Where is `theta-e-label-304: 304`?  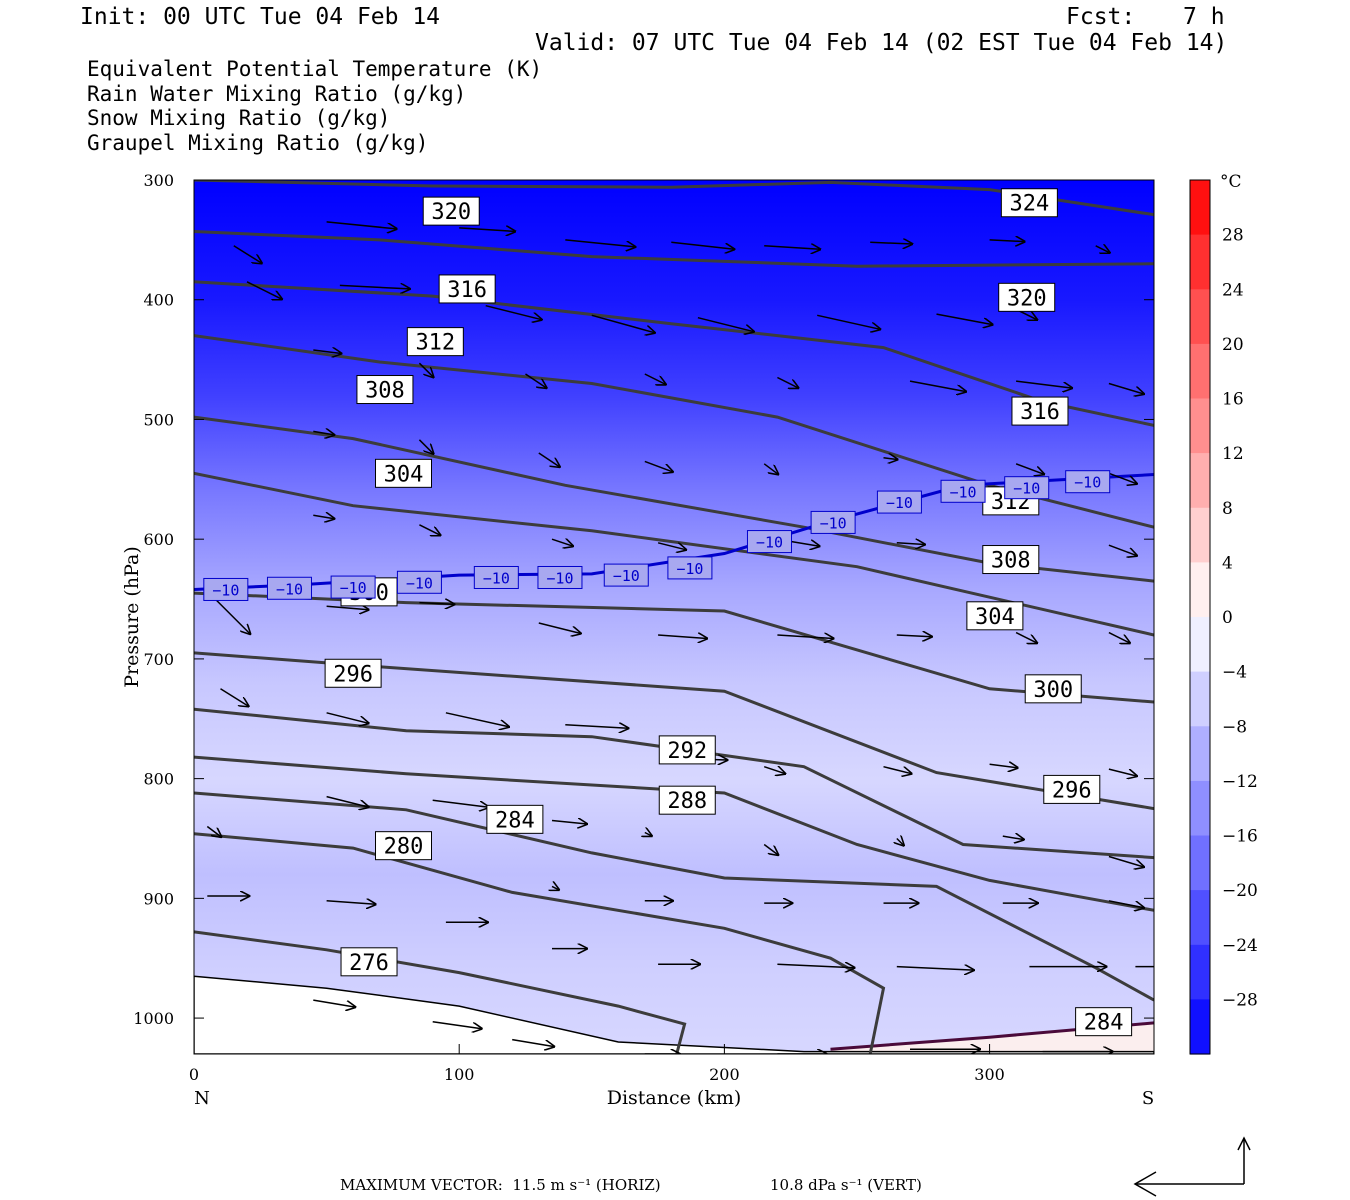 theta-e-label-304: 304 is located at coordinates (995, 617).